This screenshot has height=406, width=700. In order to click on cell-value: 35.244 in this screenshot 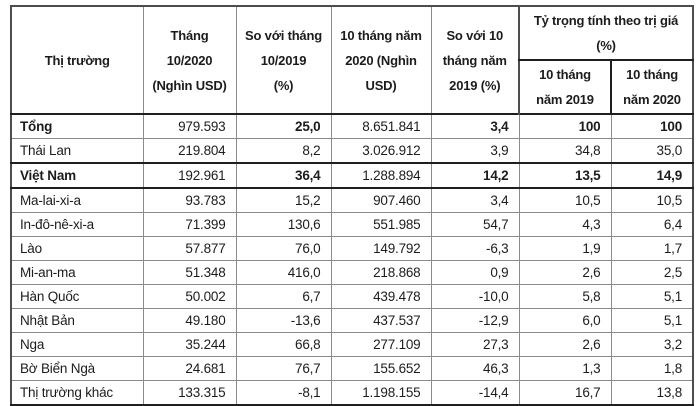, I will do `click(189, 344)`.